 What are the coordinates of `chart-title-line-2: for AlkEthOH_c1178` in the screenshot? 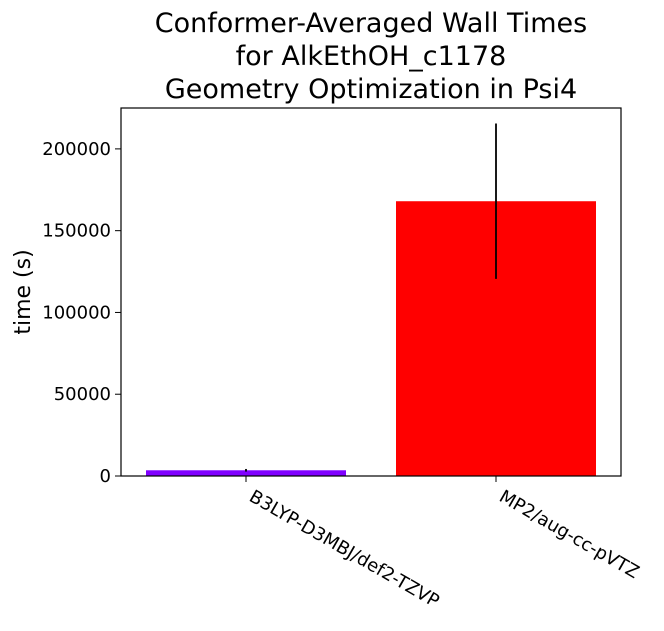 It's located at (371, 56).